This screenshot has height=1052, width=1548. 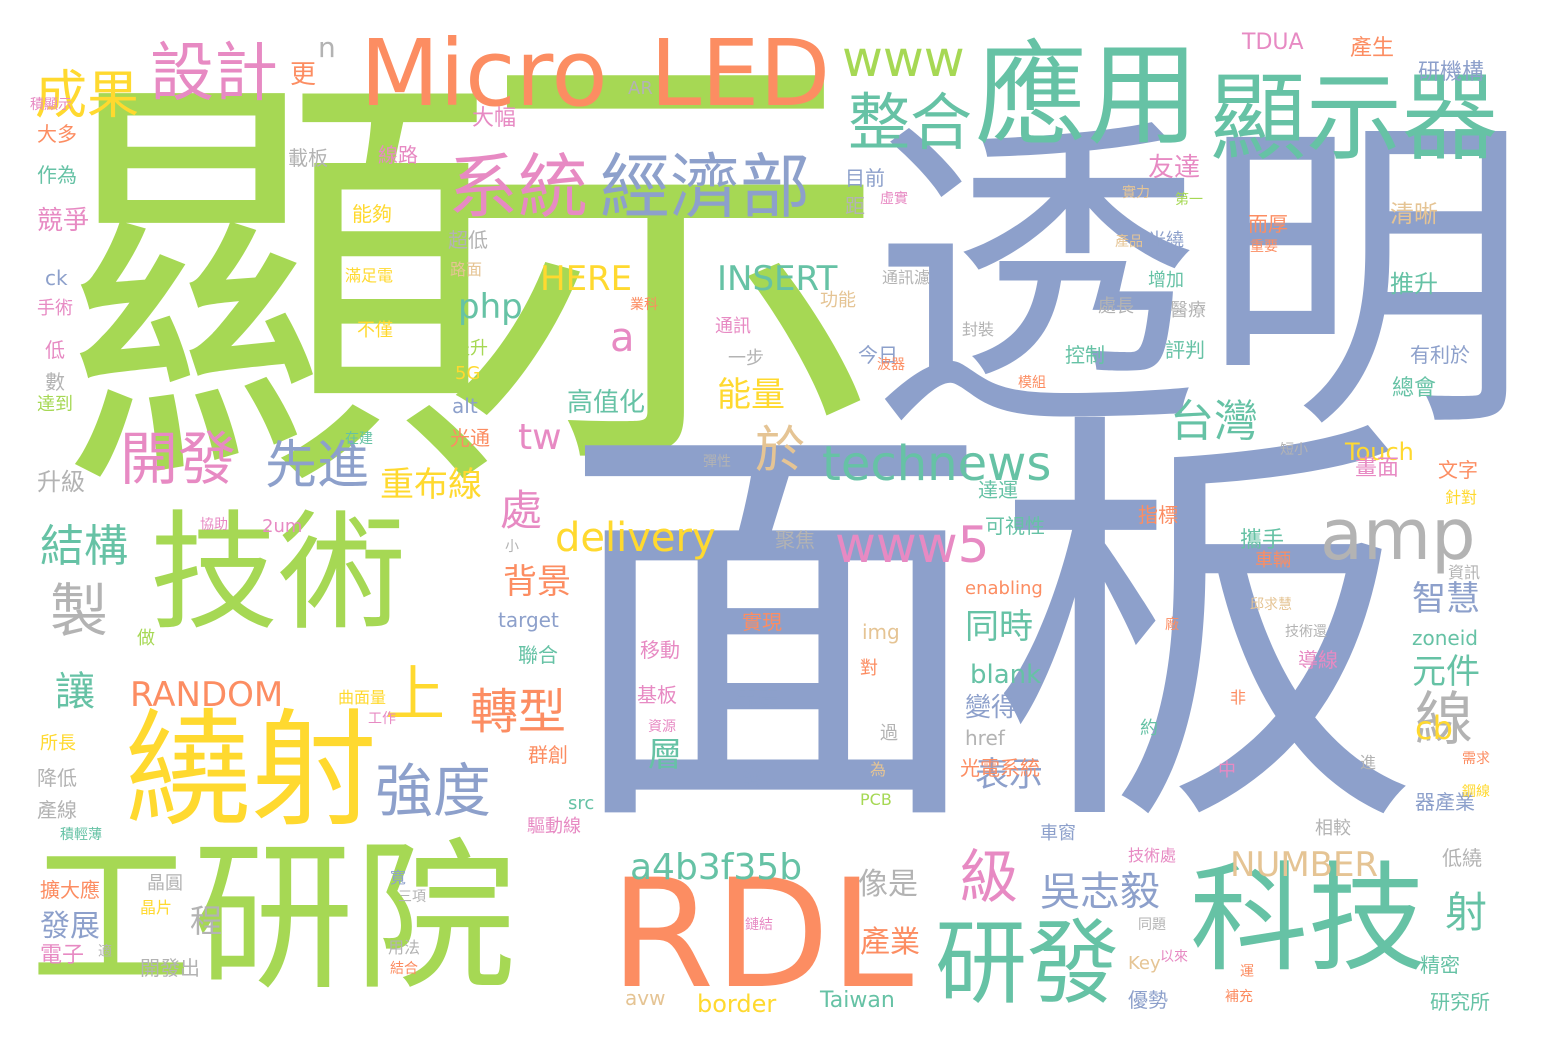 I want to click on cloud-word: 研究所, so click(x=1460, y=1002).